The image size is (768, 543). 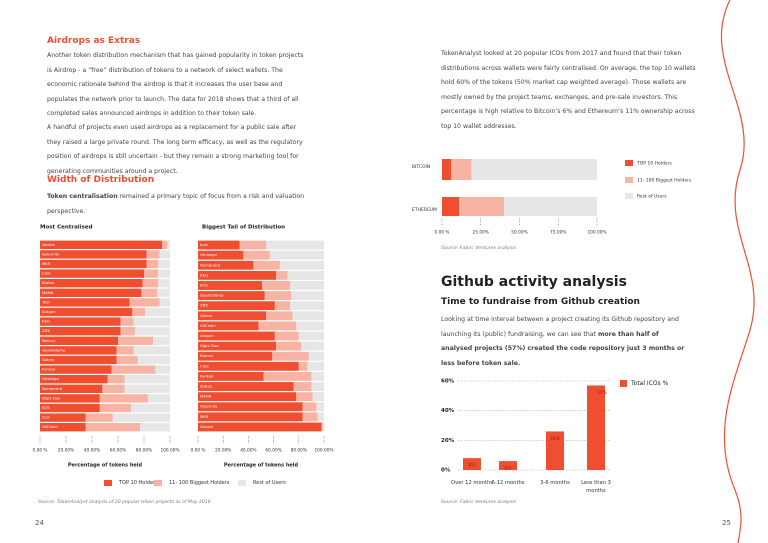 I want to click on category-label: Aragon, so click(x=207, y=335).